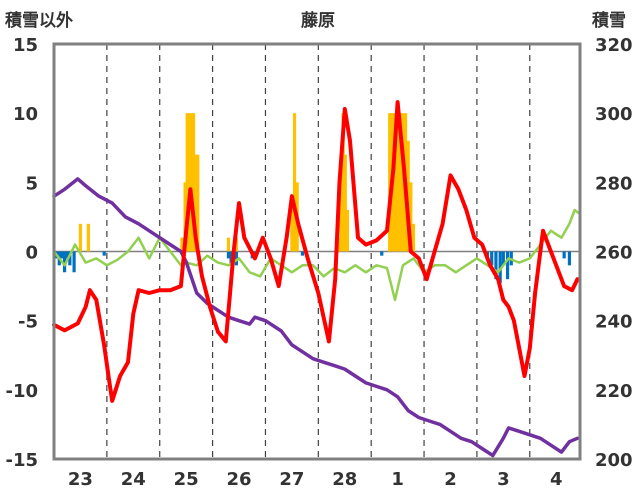 The image size is (636, 501). Describe the element at coordinates (556, 479) in the screenshot. I see `x-tick-label: 4` at that location.